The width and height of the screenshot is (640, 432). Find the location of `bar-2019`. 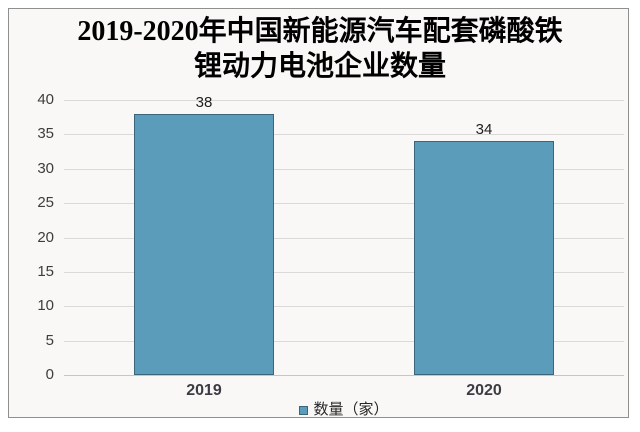

bar-2019 is located at coordinates (204, 244).